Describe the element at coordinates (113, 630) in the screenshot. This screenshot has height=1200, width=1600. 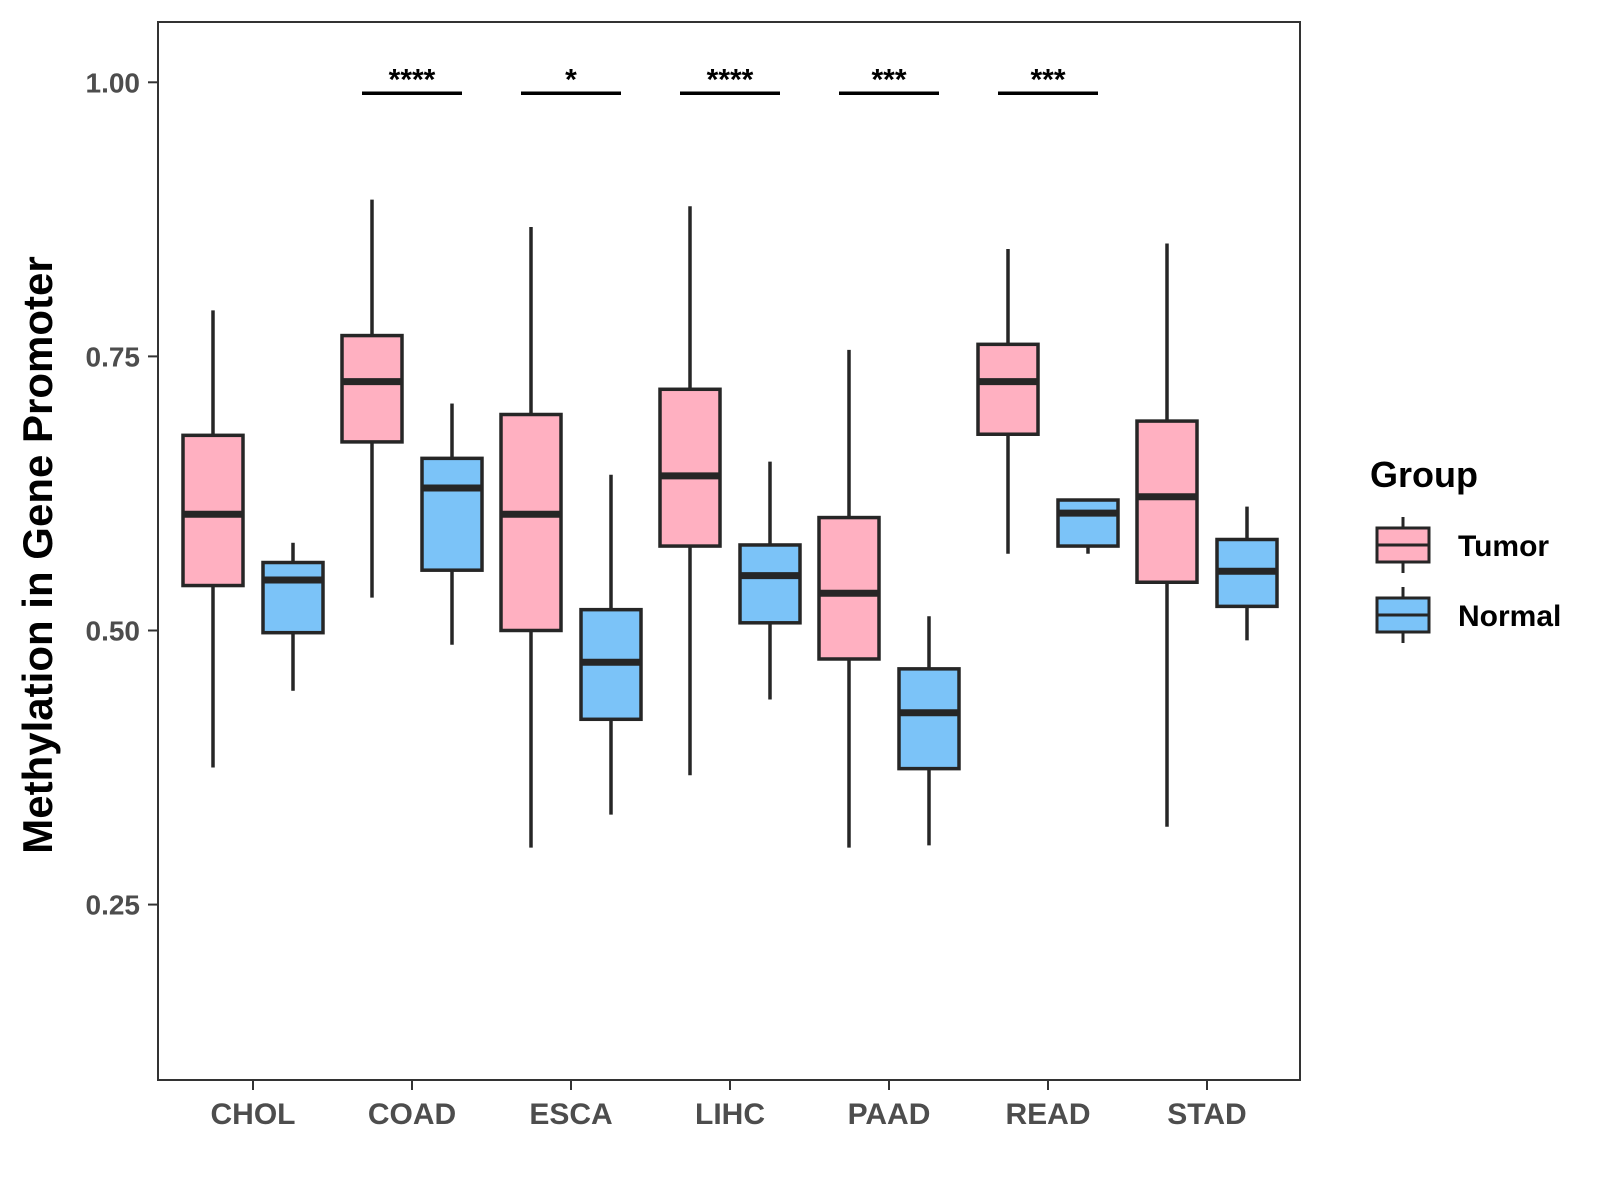
I see `y-tick-label: 0.50` at that location.